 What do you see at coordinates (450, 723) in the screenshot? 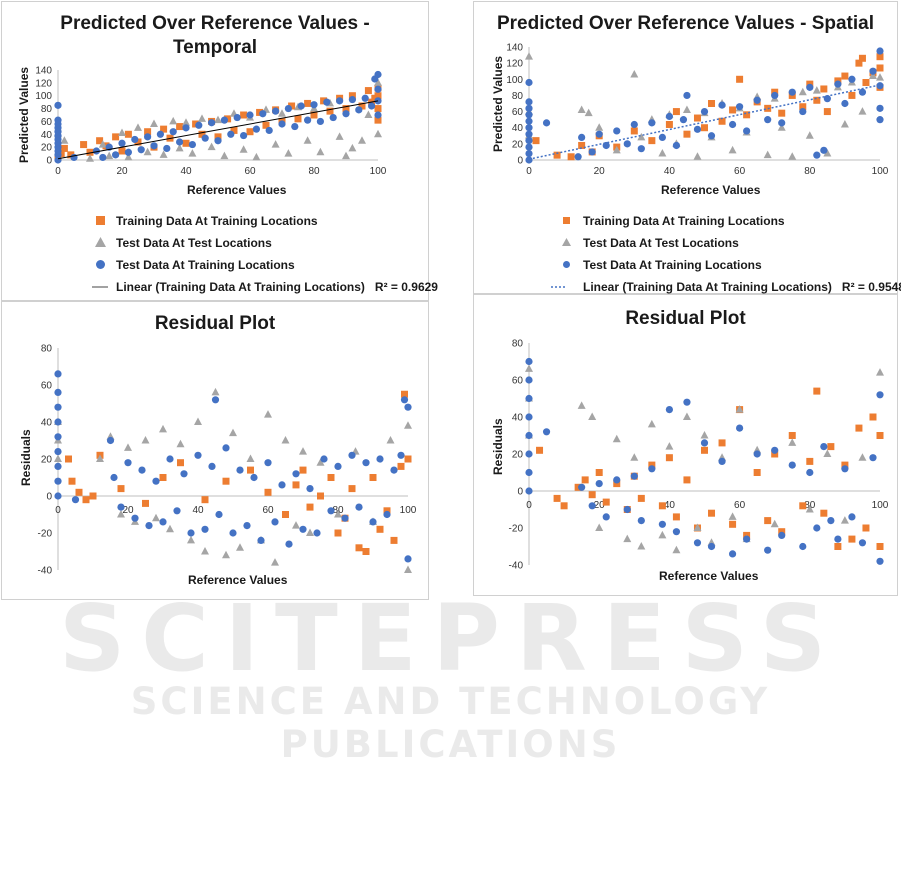
I see `watermark-subtitle: SCIENCE AND TECHNOLOGY PUBLICATIONS` at bounding box center [450, 723].